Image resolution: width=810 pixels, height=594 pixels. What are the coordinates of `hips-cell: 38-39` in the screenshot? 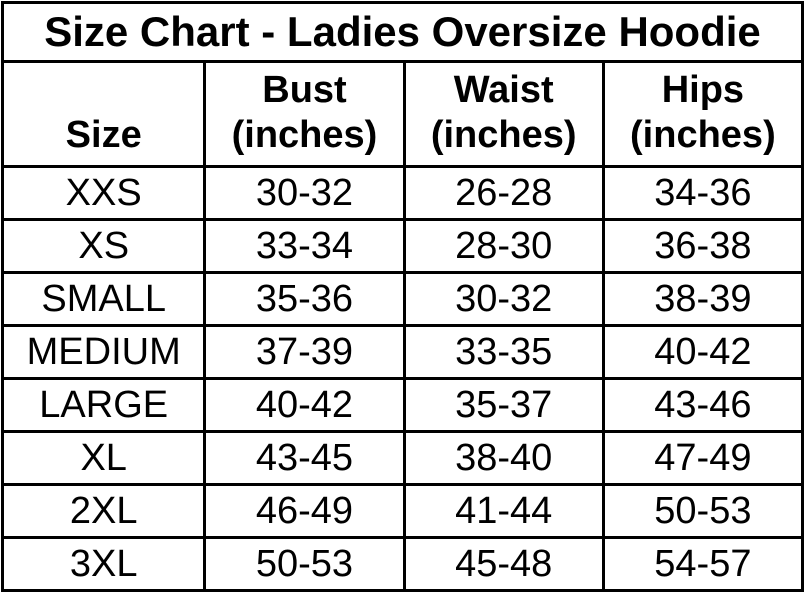 It's located at (703, 299).